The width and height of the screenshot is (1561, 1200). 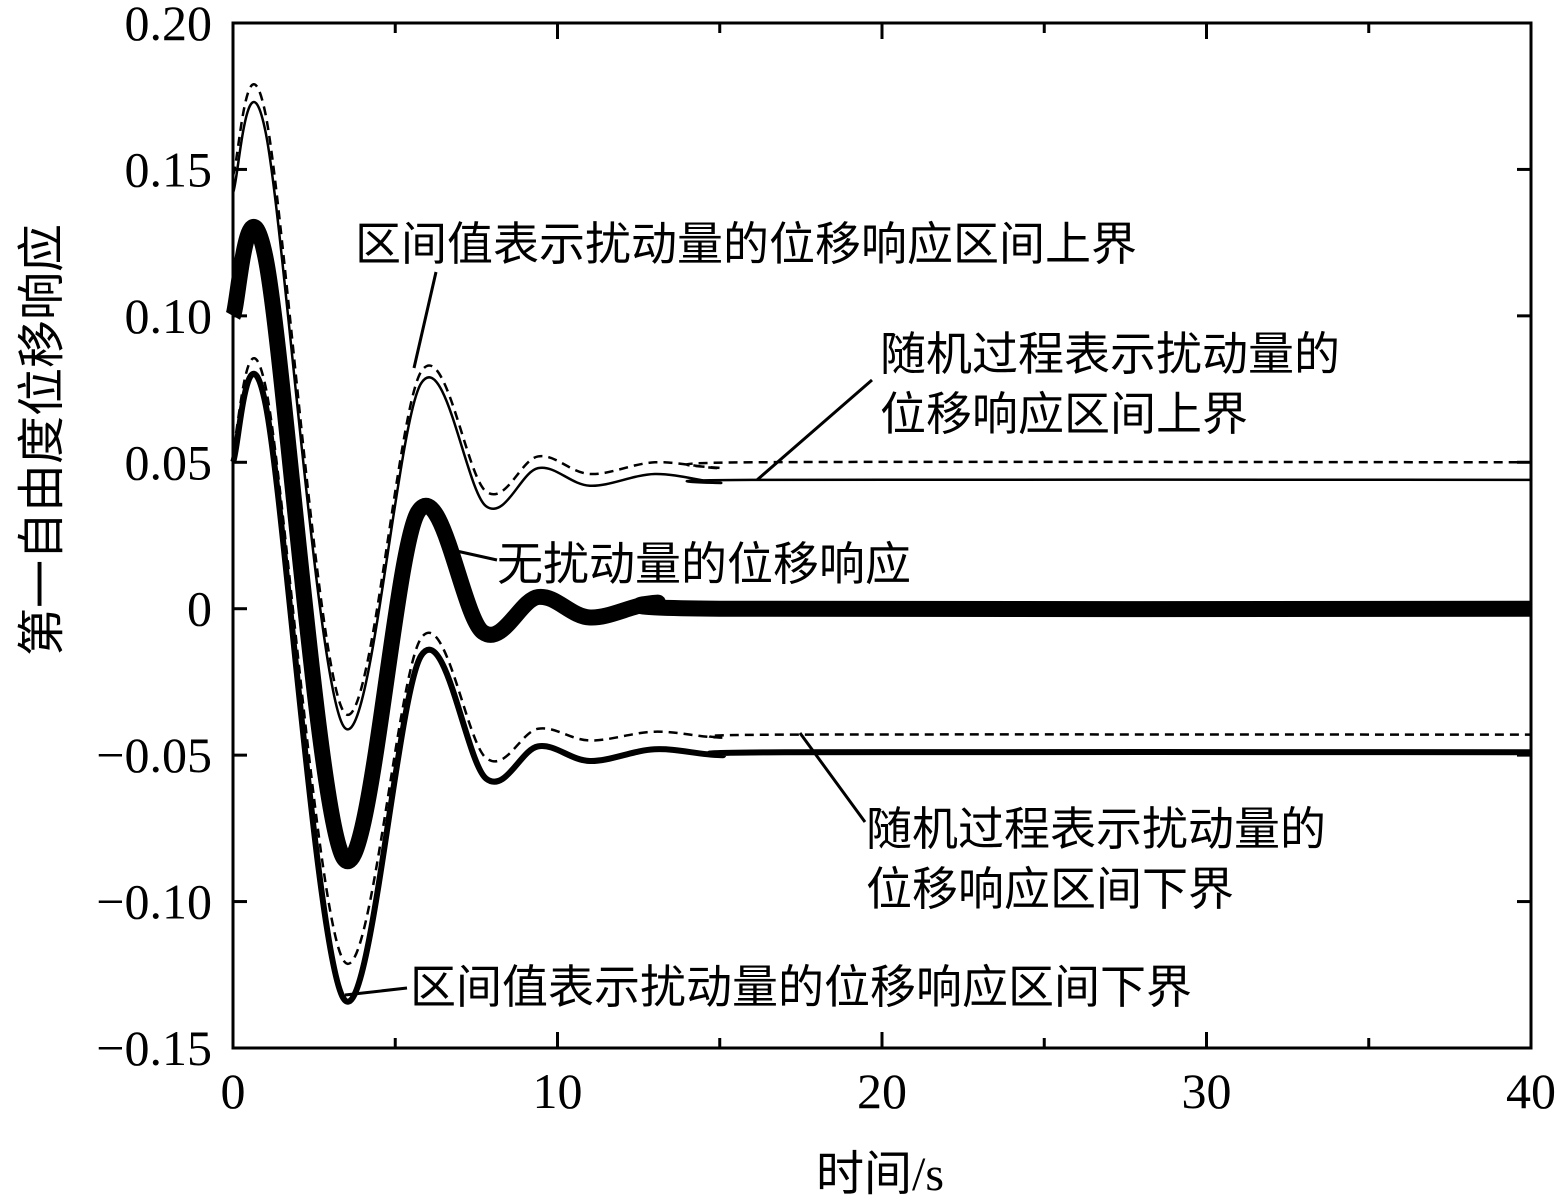 I want to click on y-tick-label: −0.05, so click(x=154, y=755).